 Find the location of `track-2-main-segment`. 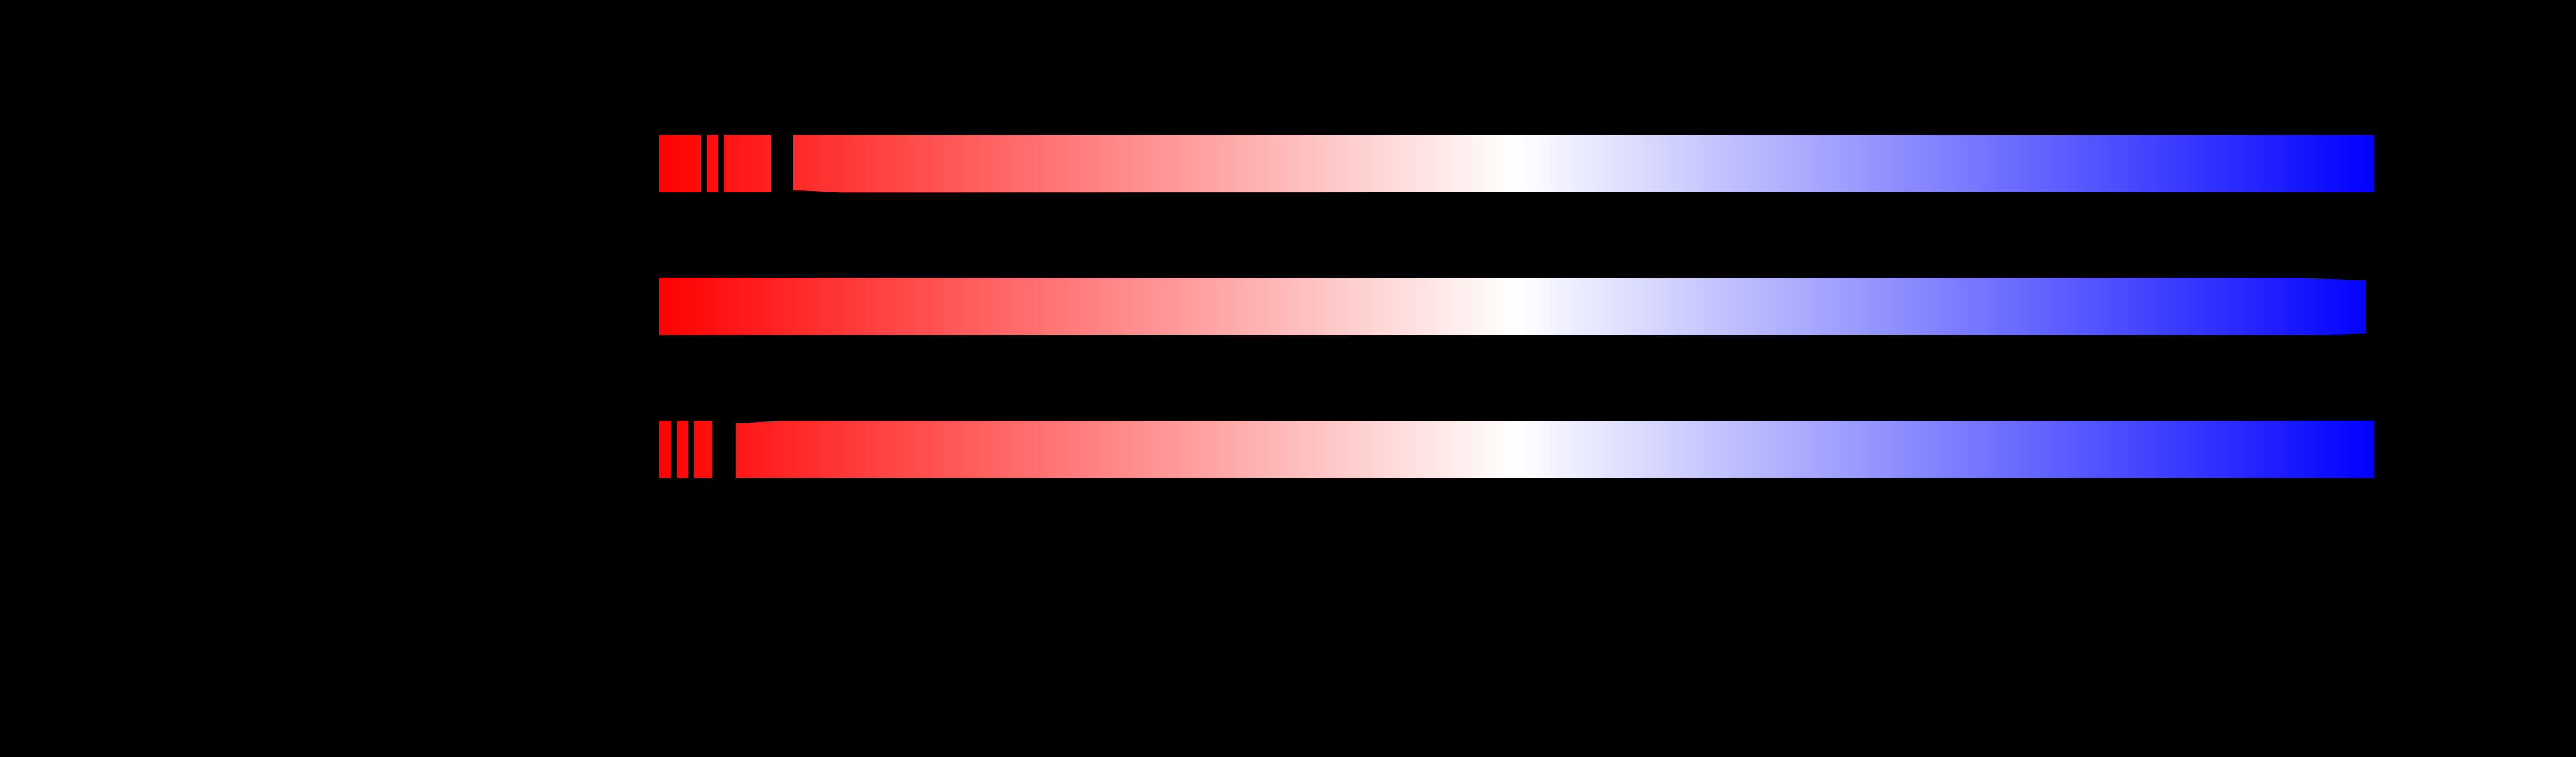

track-2-main-segment is located at coordinates (1512, 307).